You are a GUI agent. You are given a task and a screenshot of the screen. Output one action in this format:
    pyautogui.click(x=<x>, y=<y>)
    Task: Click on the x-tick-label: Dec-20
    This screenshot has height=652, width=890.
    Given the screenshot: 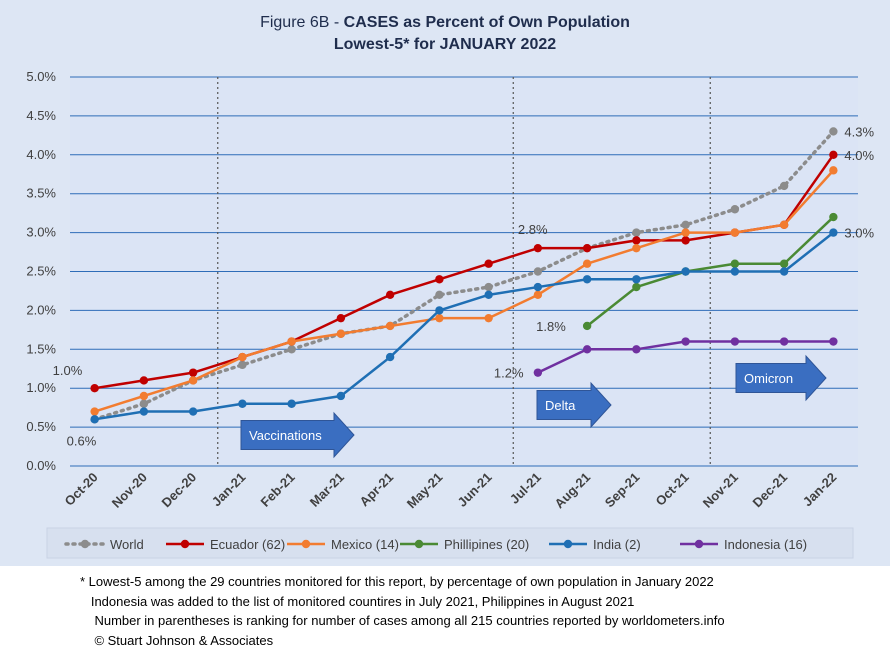 What is the action you would take?
    pyautogui.click(x=178, y=490)
    